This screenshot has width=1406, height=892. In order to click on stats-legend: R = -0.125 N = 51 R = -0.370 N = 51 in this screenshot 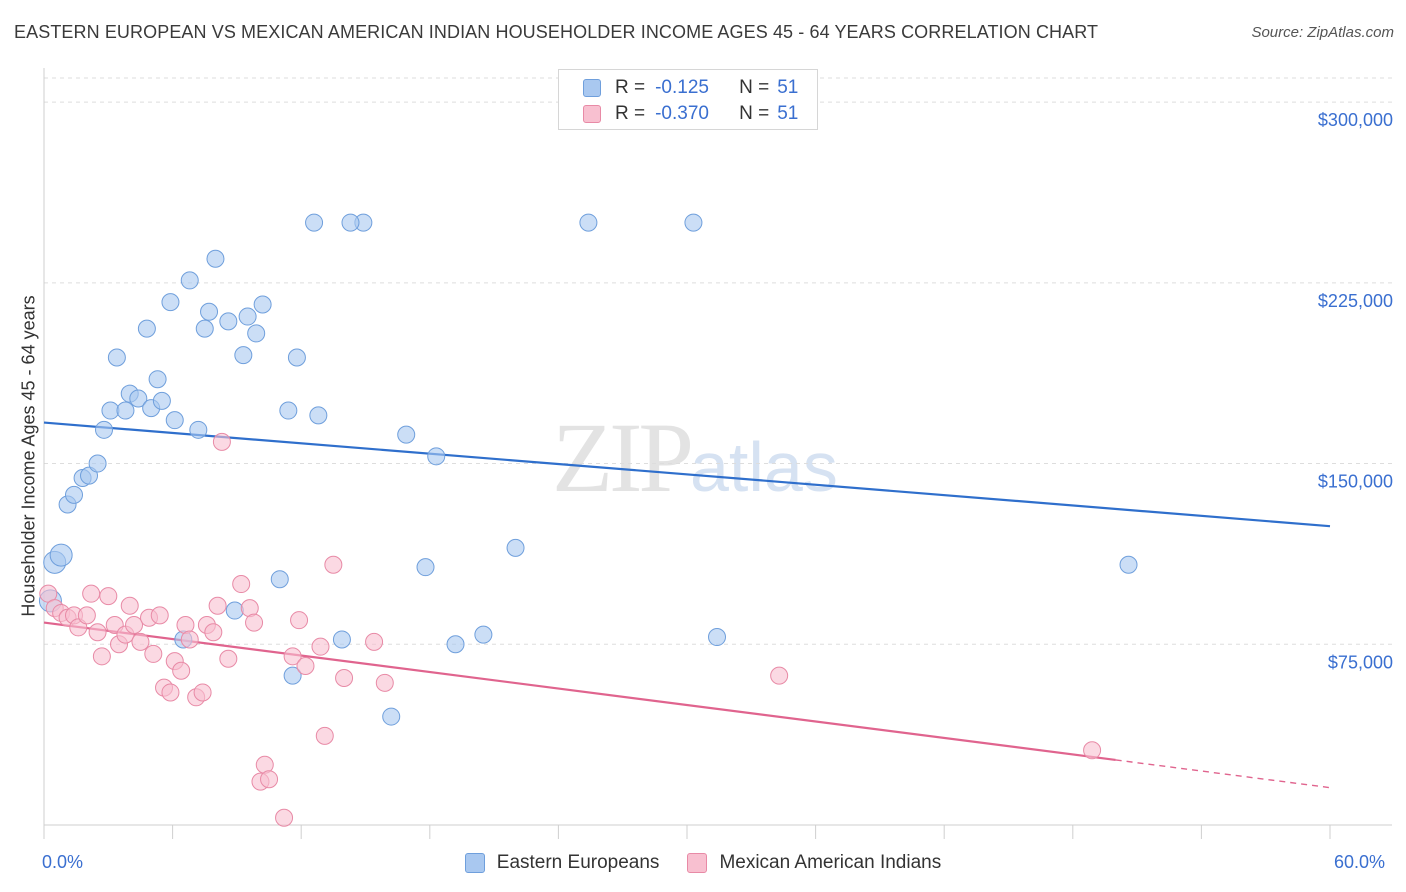, I will do `click(688, 99)`.